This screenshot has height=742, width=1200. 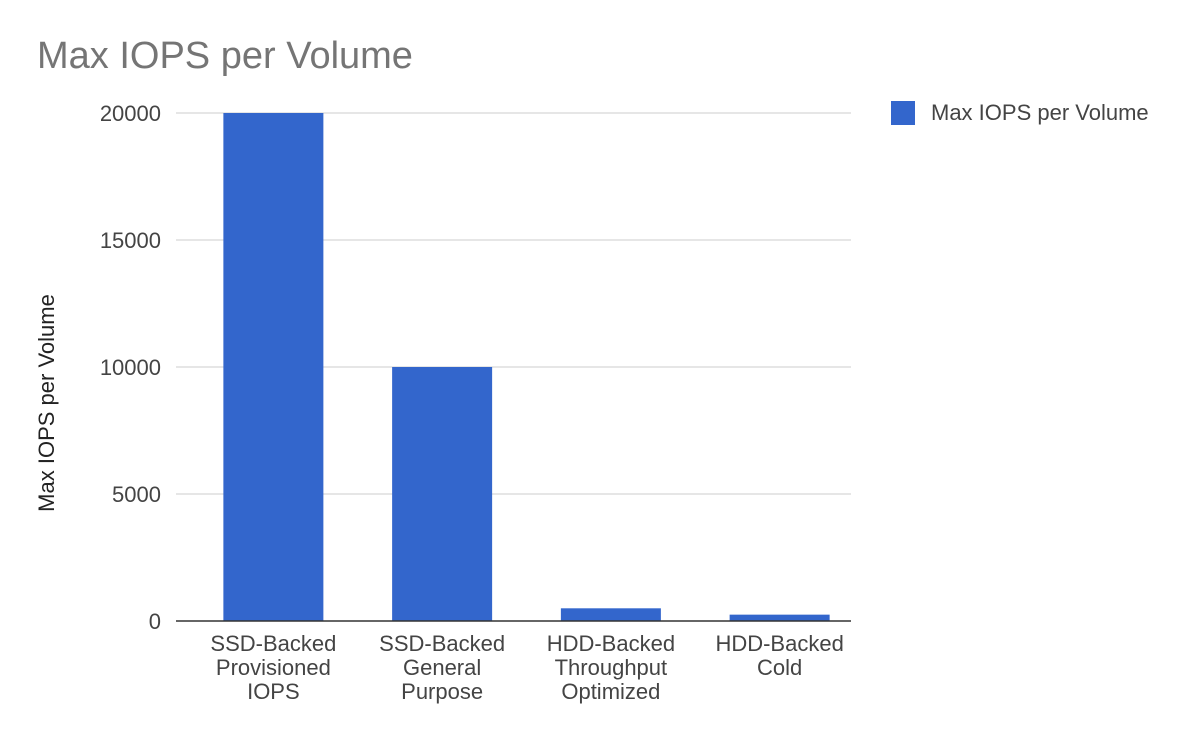 What do you see at coordinates (273, 667) in the screenshot?
I see `x-tick-label: Provisioned` at bounding box center [273, 667].